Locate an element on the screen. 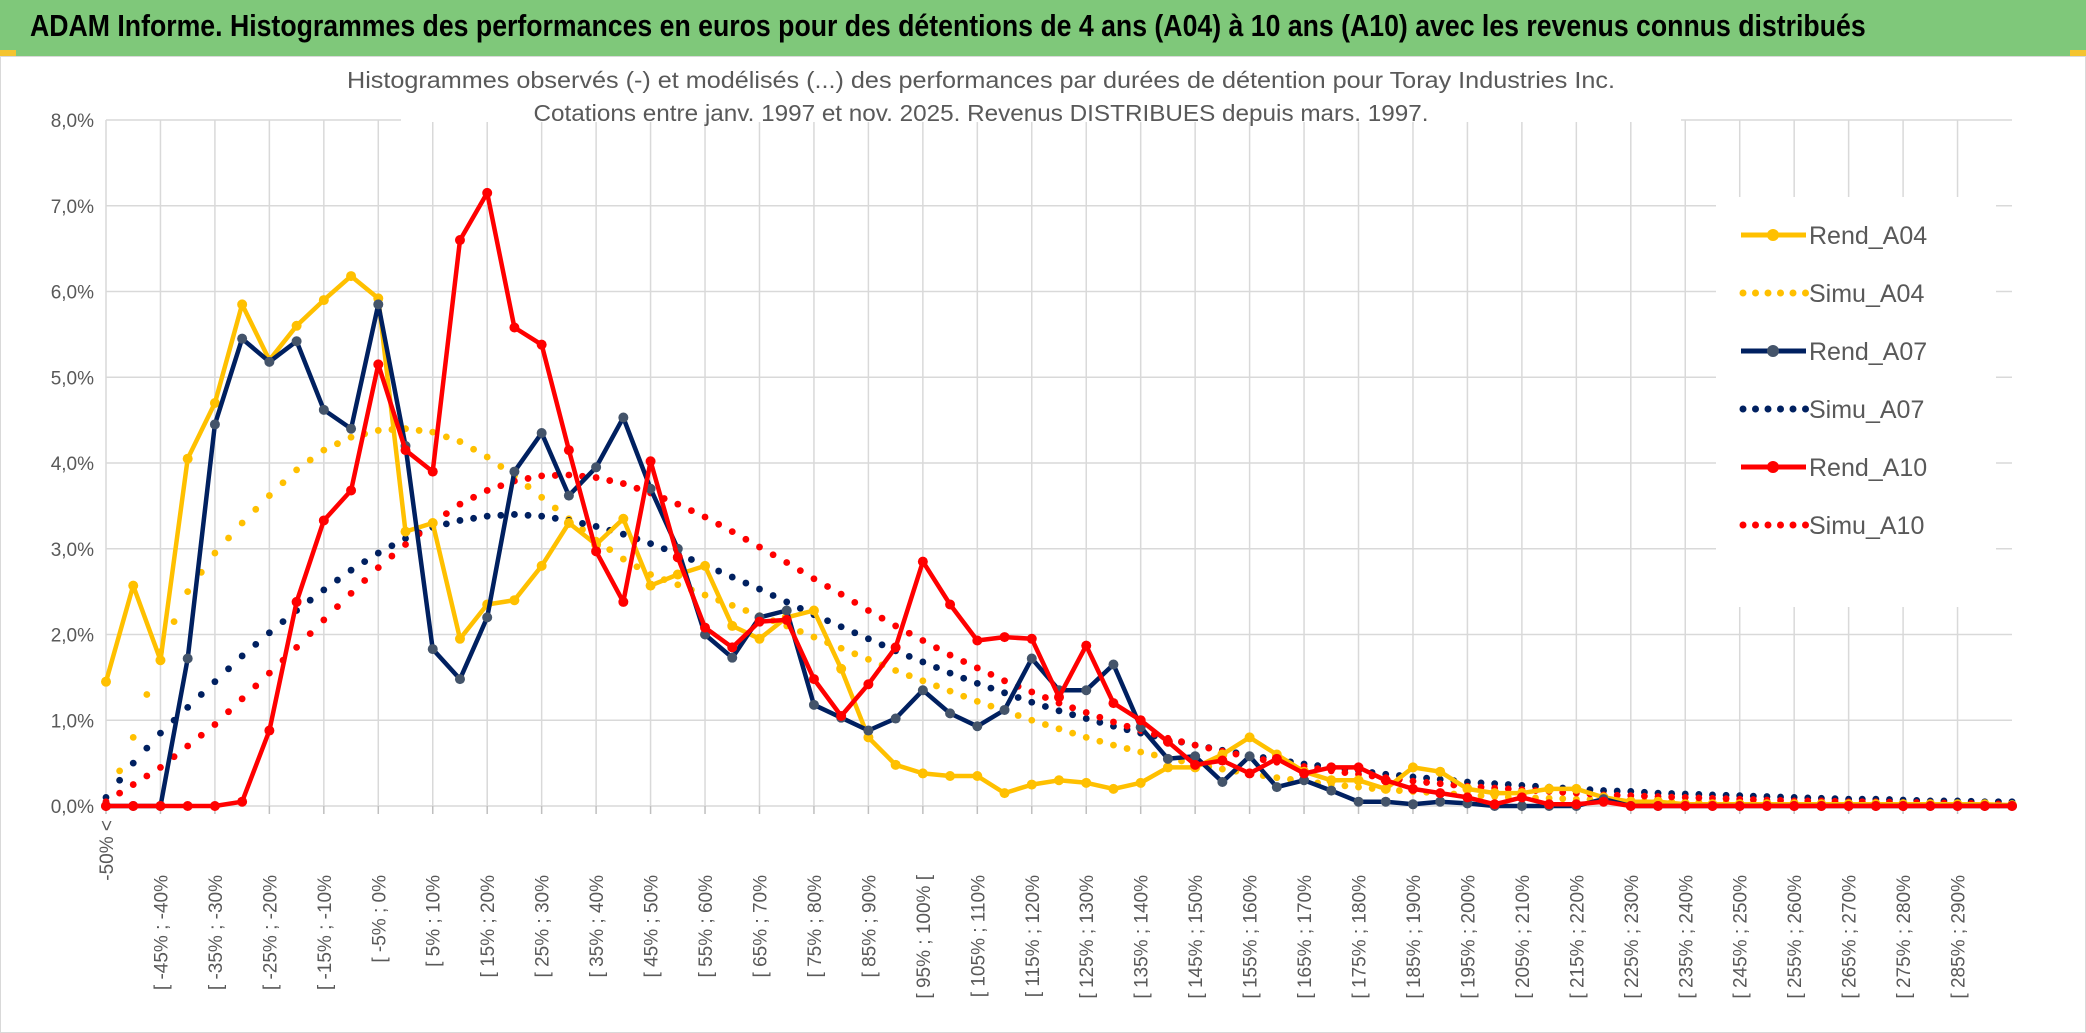 This screenshot has width=2086, height=1033. legend-label: Simu_A07 is located at coordinates (1866, 410).